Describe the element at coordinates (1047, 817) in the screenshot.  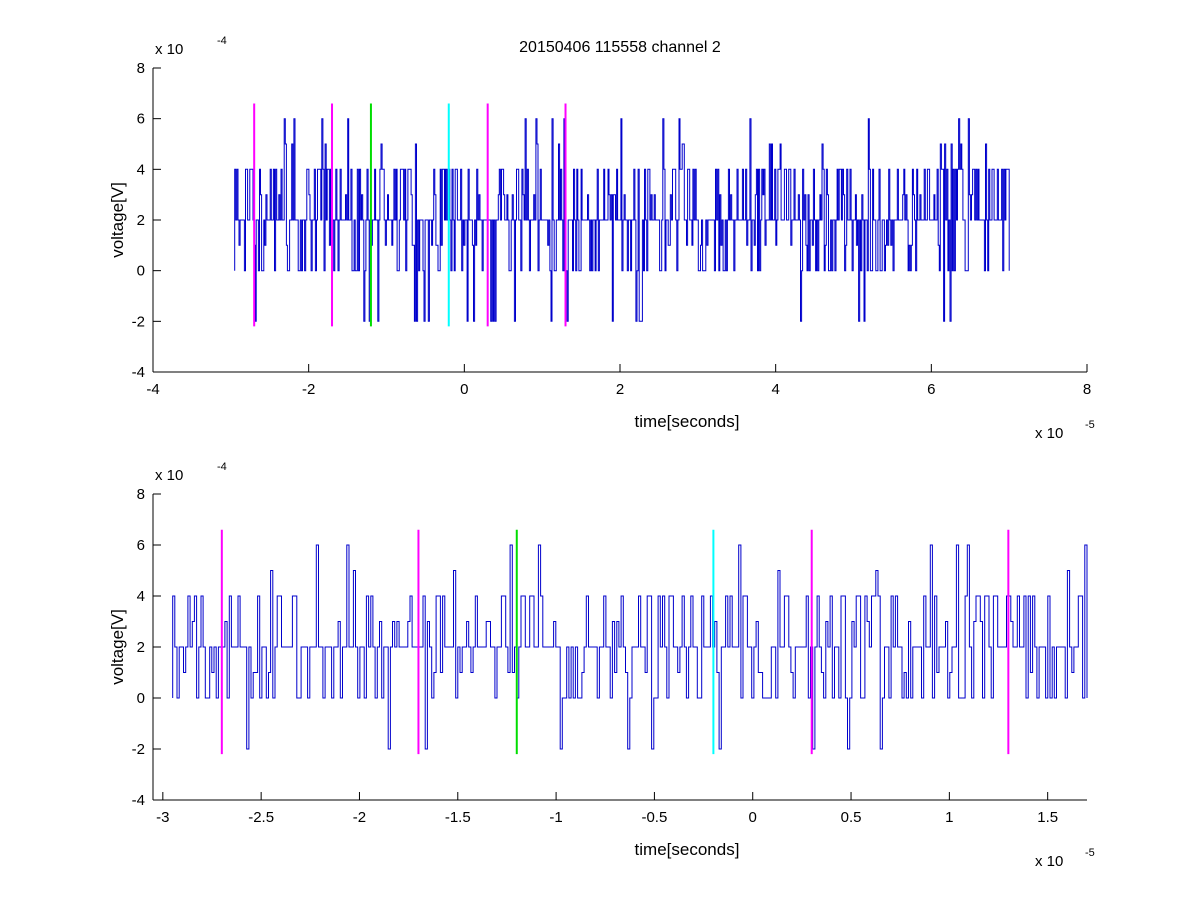
I see `x-tick-label: 1.5` at that location.